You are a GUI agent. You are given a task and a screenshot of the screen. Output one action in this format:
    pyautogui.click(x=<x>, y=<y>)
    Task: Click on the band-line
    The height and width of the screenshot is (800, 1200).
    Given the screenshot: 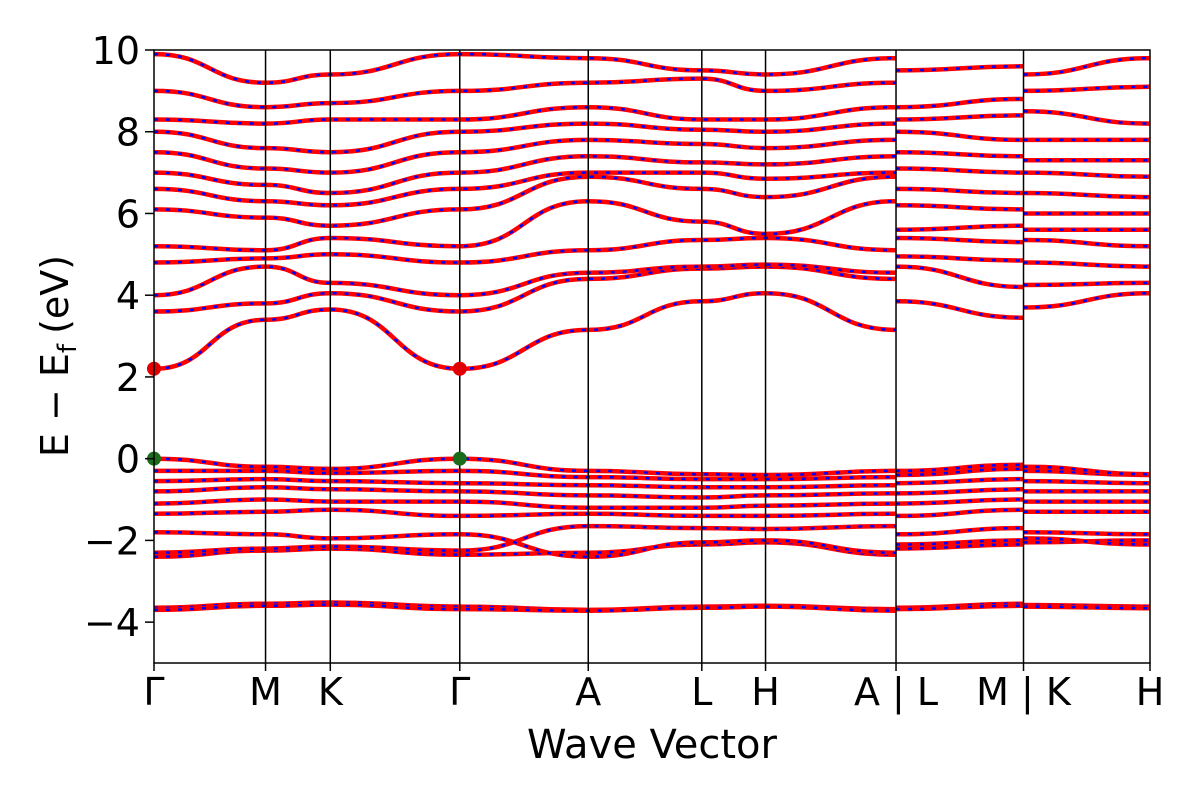 What is the action you would take?
    pyautogui.click(x=525, y=189)
    